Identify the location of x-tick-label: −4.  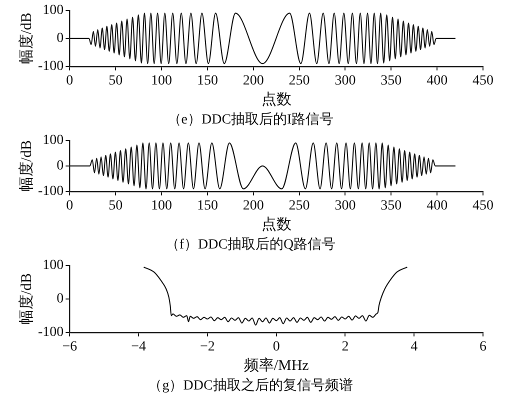
(138, 346).